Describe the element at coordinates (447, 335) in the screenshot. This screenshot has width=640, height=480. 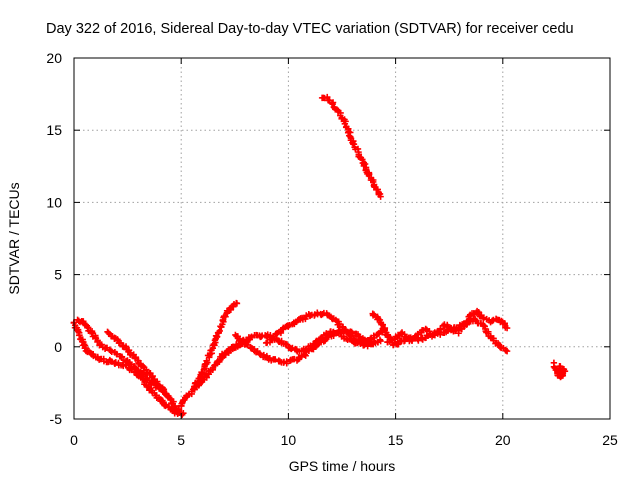
I see `series-arc-k` at that location.